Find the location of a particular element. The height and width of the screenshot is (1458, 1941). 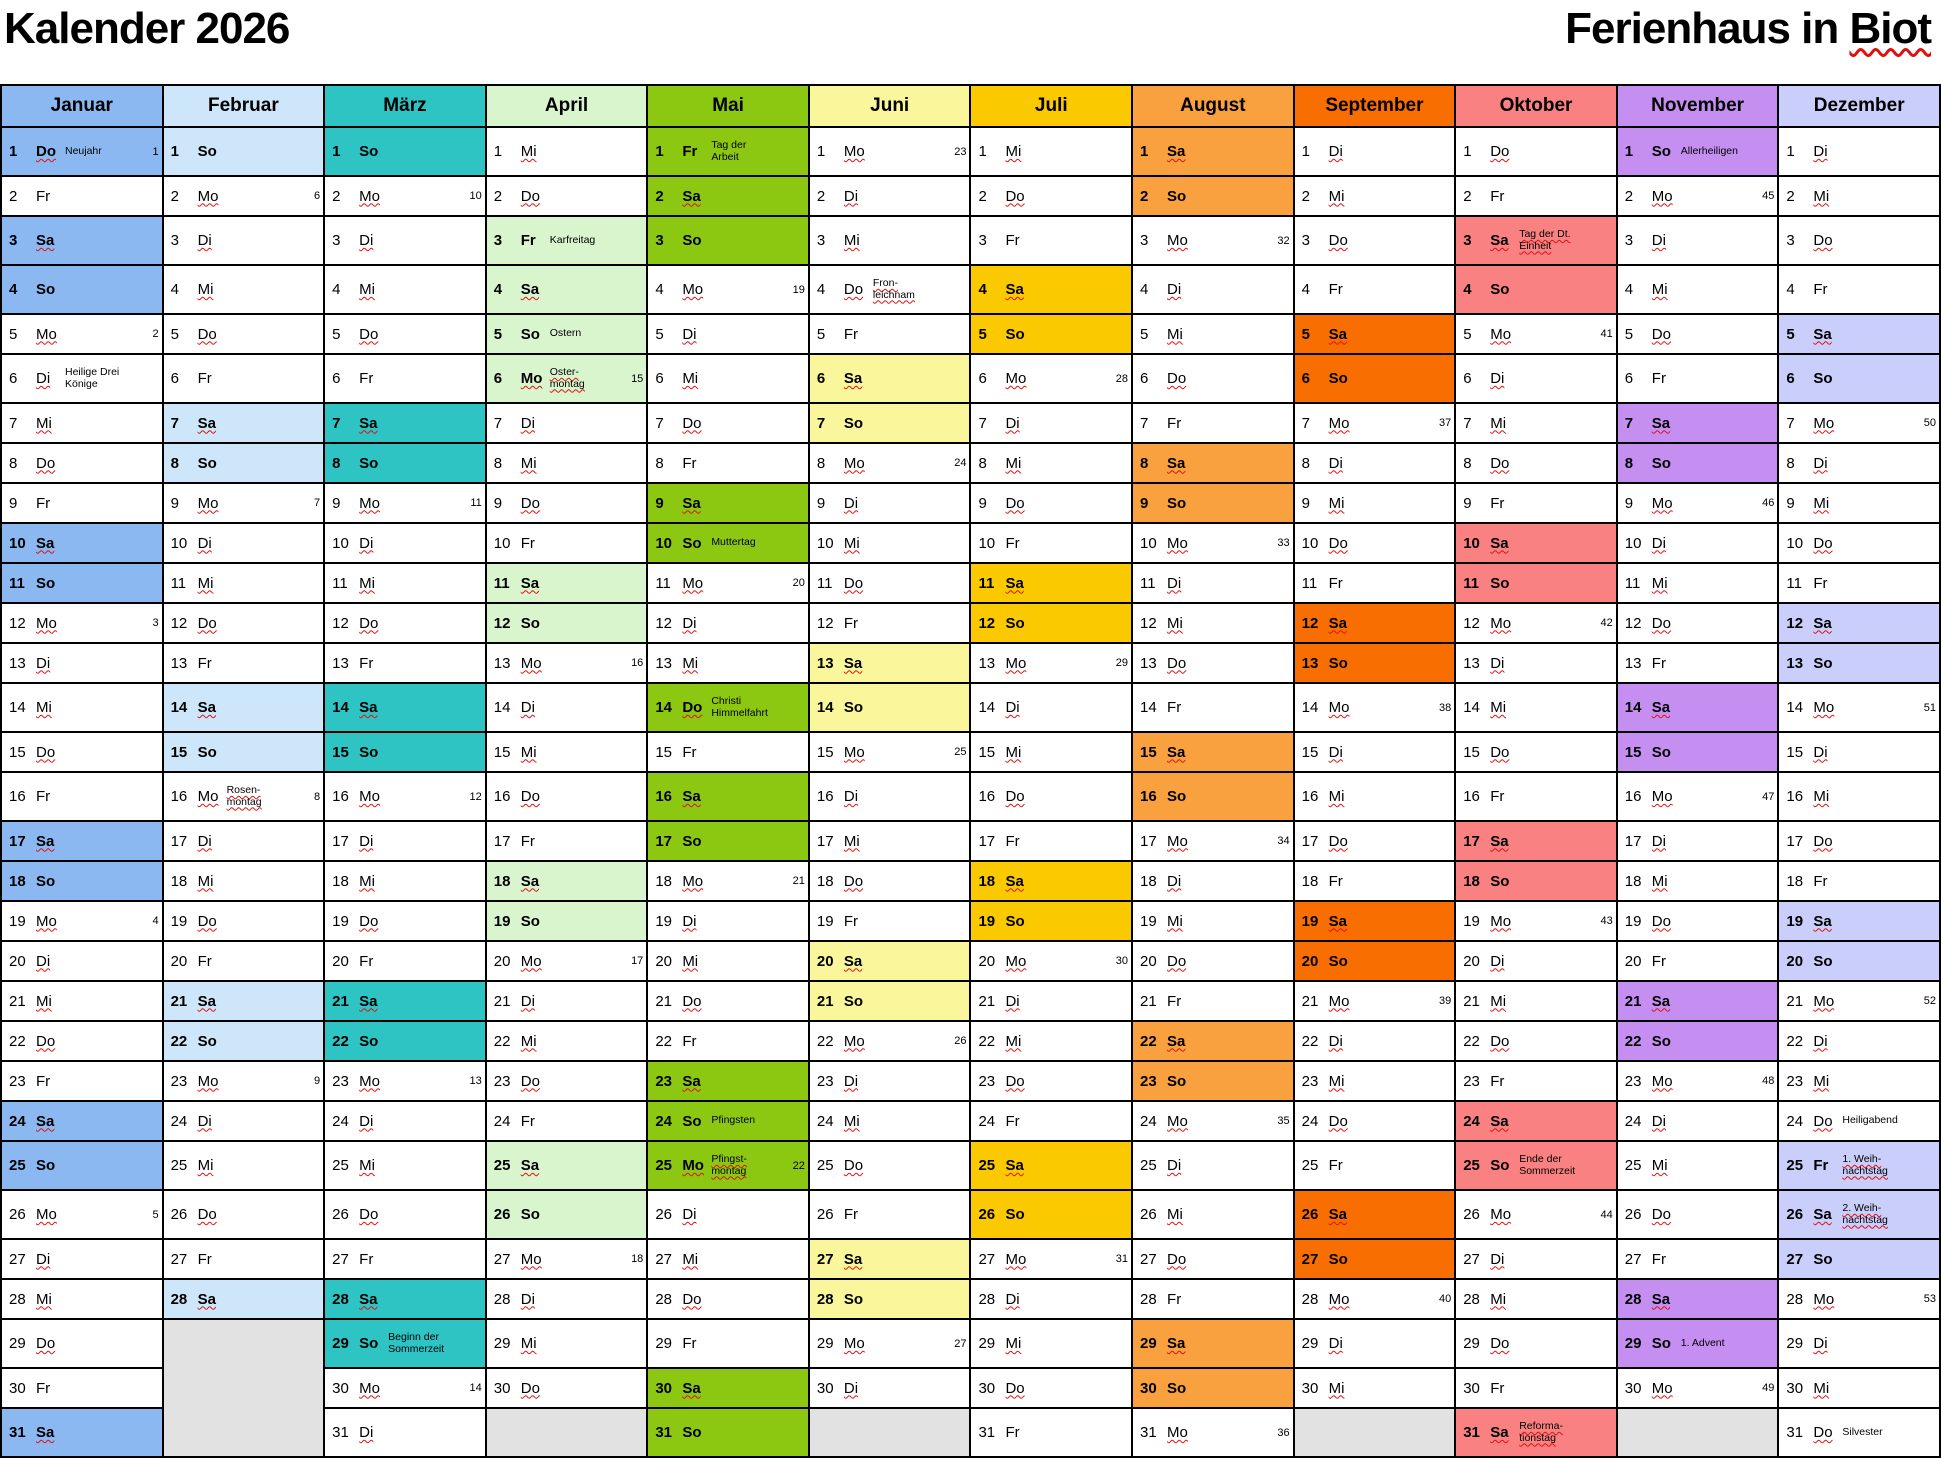

day-cell-m8-18: 18 Di is located at coordinates (1213, 881).